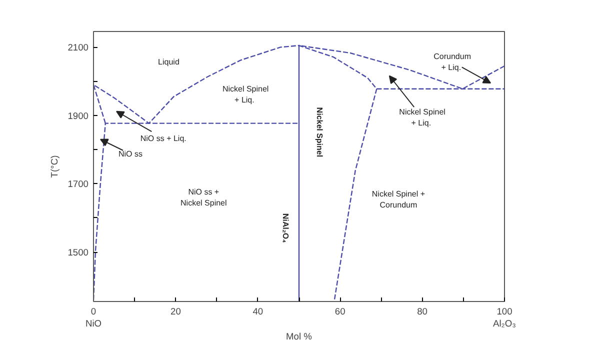 This screenshot has height=344, width=600. I want to click on annotation: NiO ss, so click(130, 154).